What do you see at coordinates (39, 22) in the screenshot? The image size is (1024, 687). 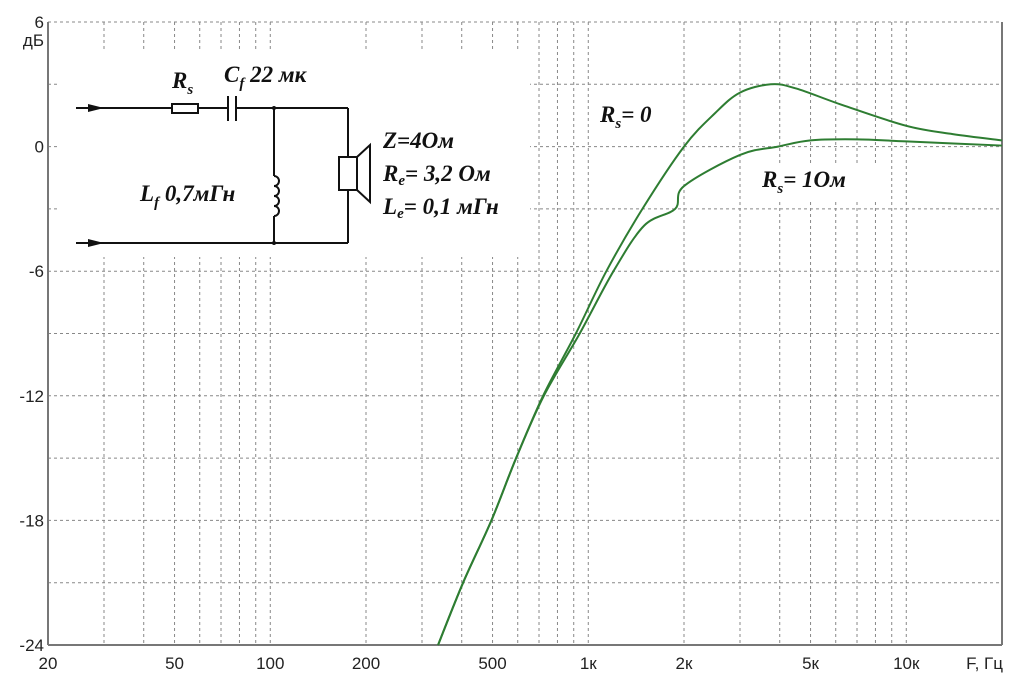 I see `y-tick-label: 6` at bounding box center [39, 22].